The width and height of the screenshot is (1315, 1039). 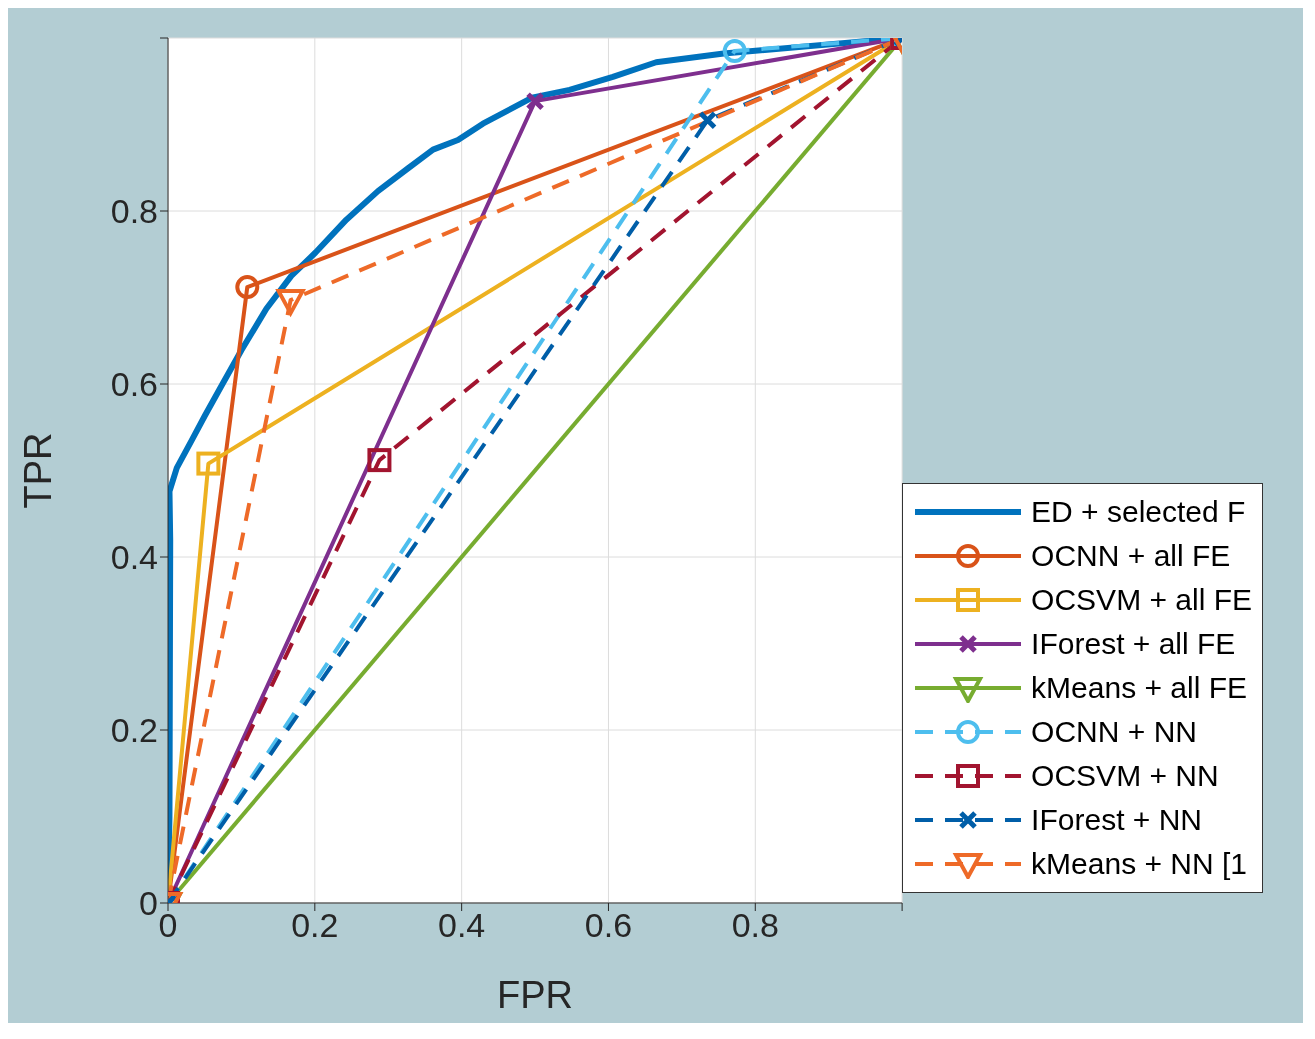 I want to click on legend-label: OCNN + NN, so click(x=1114, y=732).